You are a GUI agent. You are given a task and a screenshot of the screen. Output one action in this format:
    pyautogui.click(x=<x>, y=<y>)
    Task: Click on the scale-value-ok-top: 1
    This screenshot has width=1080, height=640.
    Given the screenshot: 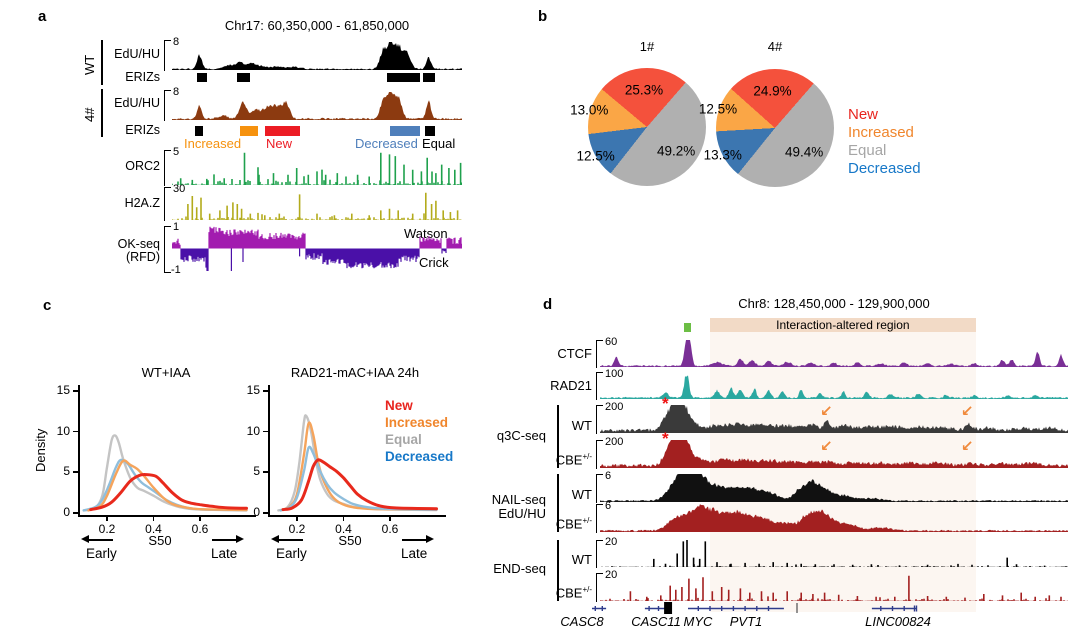 What is the action you would take?
    pyautogui.click(x=176, y=227)
    